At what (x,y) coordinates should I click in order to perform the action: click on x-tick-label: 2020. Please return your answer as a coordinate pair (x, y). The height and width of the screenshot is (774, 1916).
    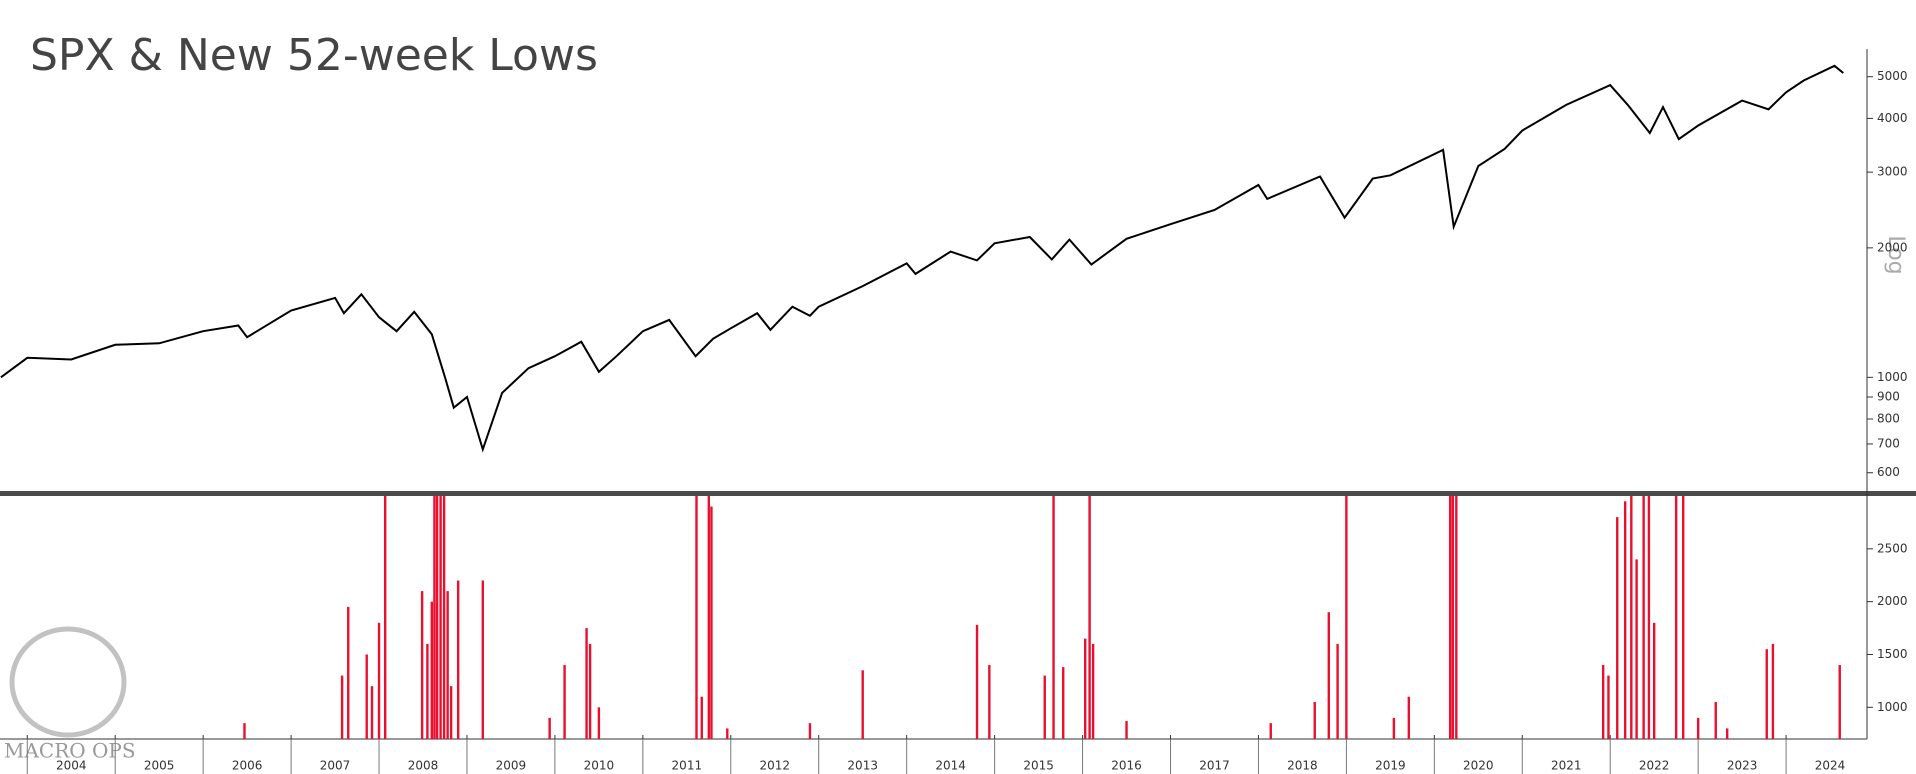
    Looking at the image, I should click on (1478, 766).